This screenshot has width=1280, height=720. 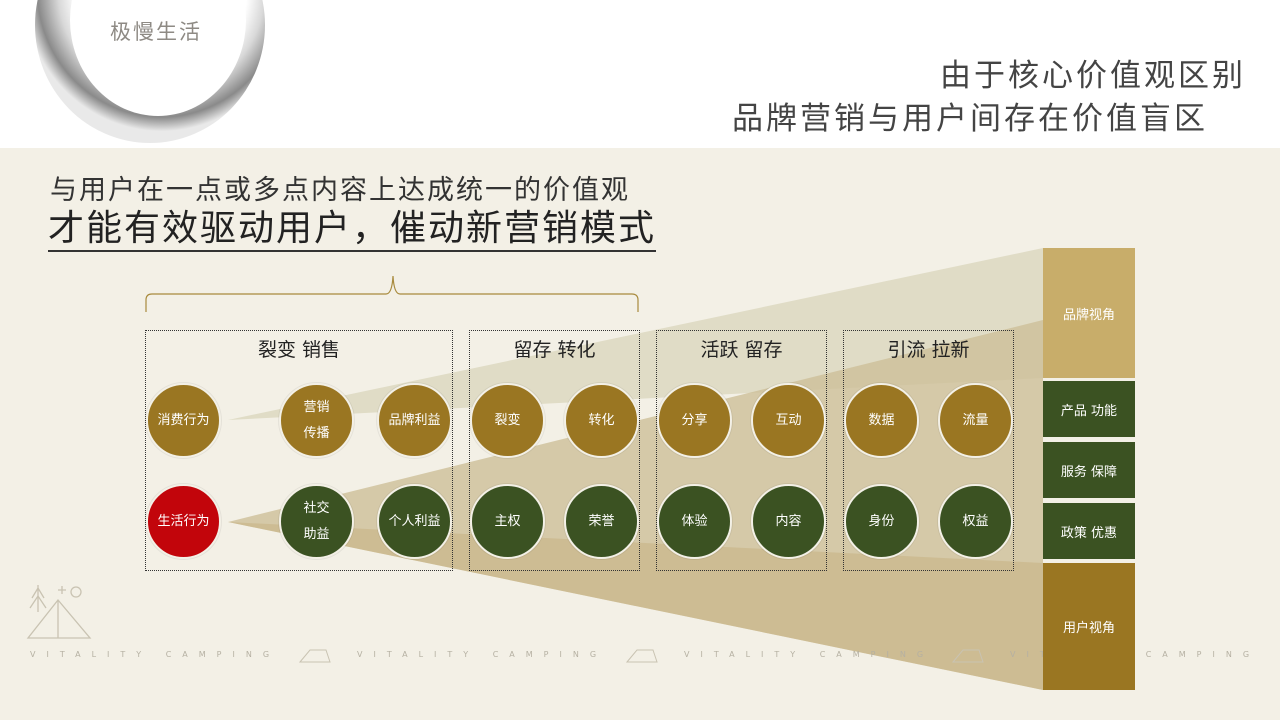 What do you see at coordinates (975, 521) in the screenshot?
I see `node-rights: 权益` at bounding box center [975, 521].